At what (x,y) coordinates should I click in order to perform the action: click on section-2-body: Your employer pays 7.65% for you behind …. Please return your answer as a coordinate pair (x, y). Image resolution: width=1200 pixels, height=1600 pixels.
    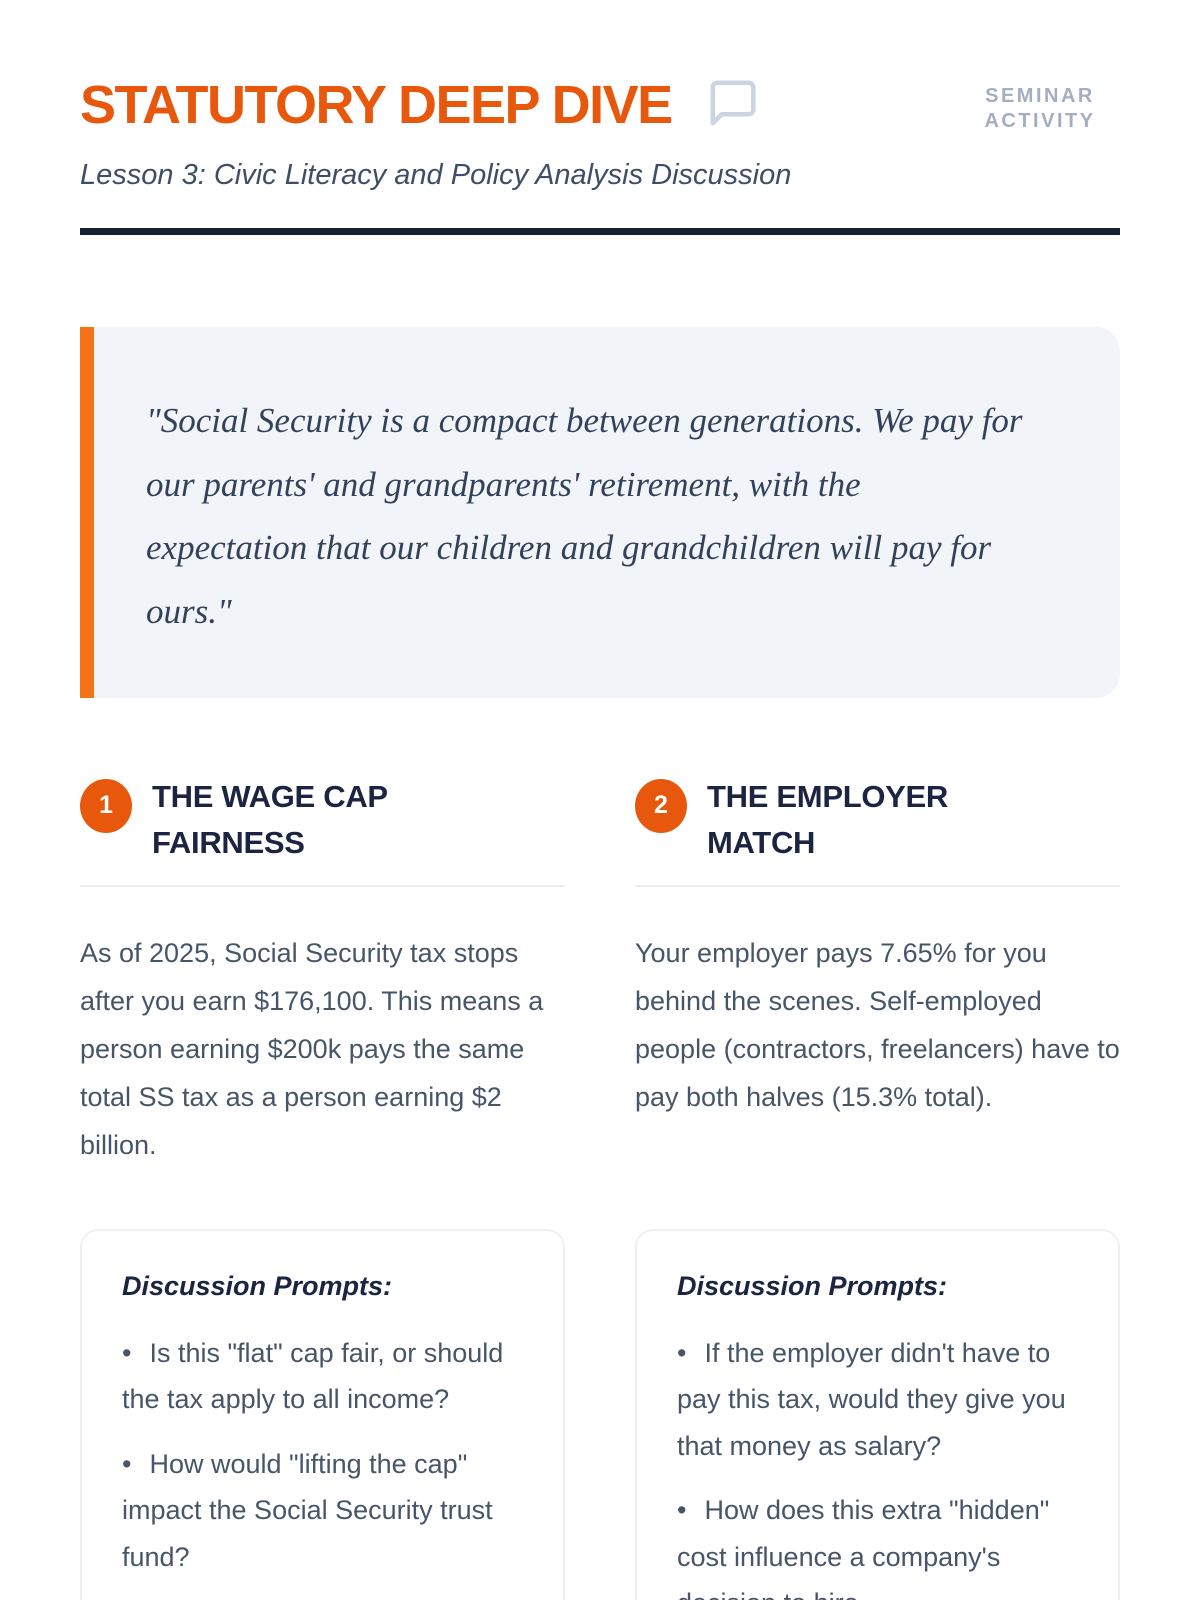
    Looking at the image, I should click on (877, 1024).